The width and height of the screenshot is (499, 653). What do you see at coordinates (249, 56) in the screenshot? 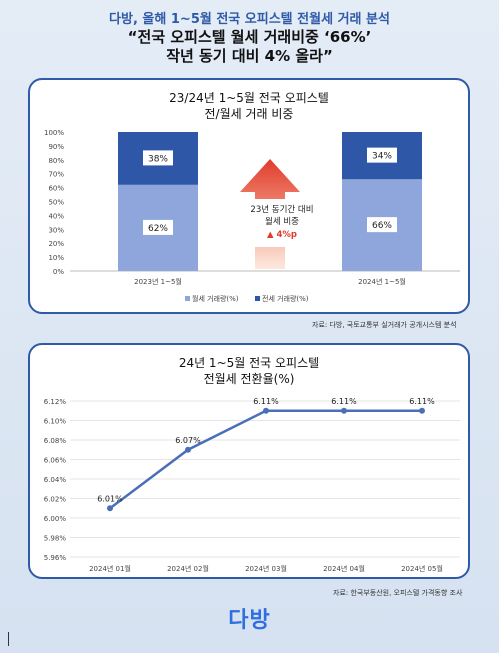
I see `headline-line-2: 작년 동기 대비 4% 올라”` at bounding box center [249, 56].